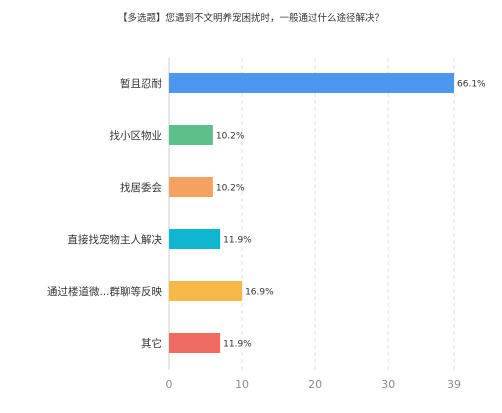 Image resolution: width=502 pixels, height=413 pixels. Describe the element at coordinates (454, 384) in the screenshot. I see `x-tick-label: 39` at that location.